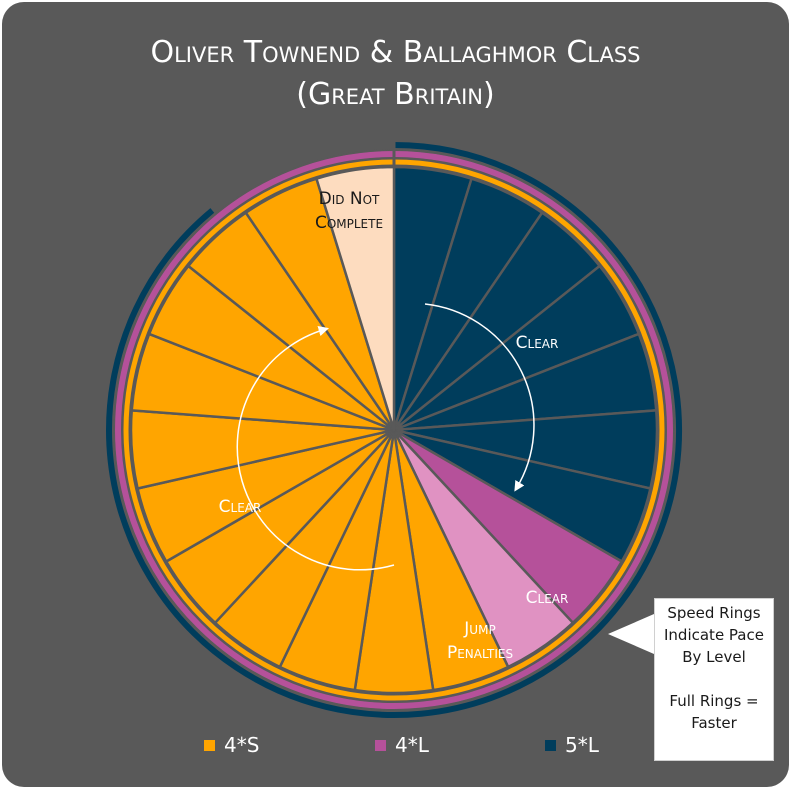 This screenshot has height=791, width=793. I want to click on callout-line-1: Speed Rings, so click(714, 613).